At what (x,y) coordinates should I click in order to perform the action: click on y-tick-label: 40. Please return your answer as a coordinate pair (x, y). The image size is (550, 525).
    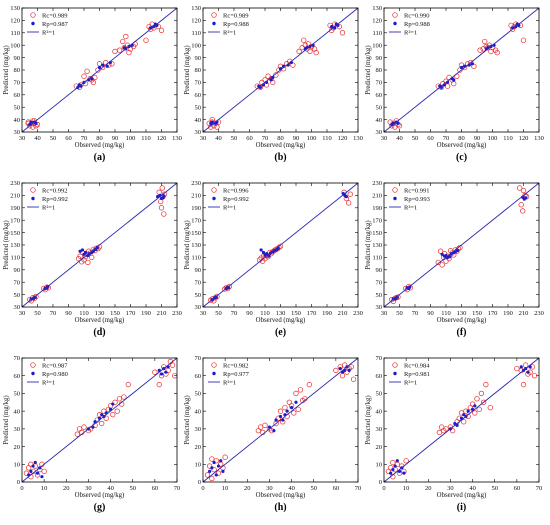
    Looking at the image, I should click on (379, 411).